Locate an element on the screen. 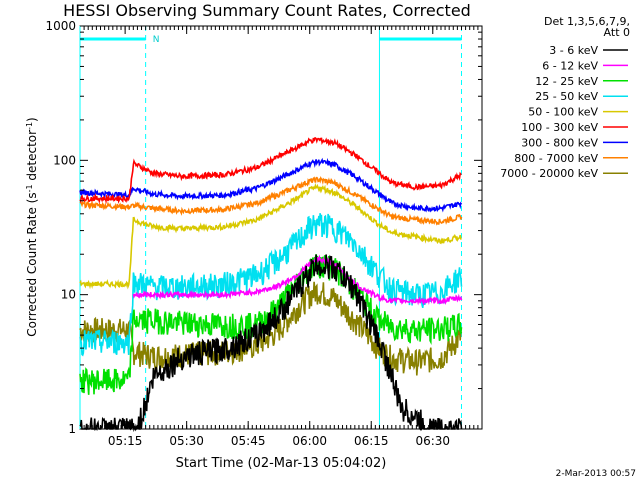  series-line-100-300-kev is located at coordinates (270, 170).